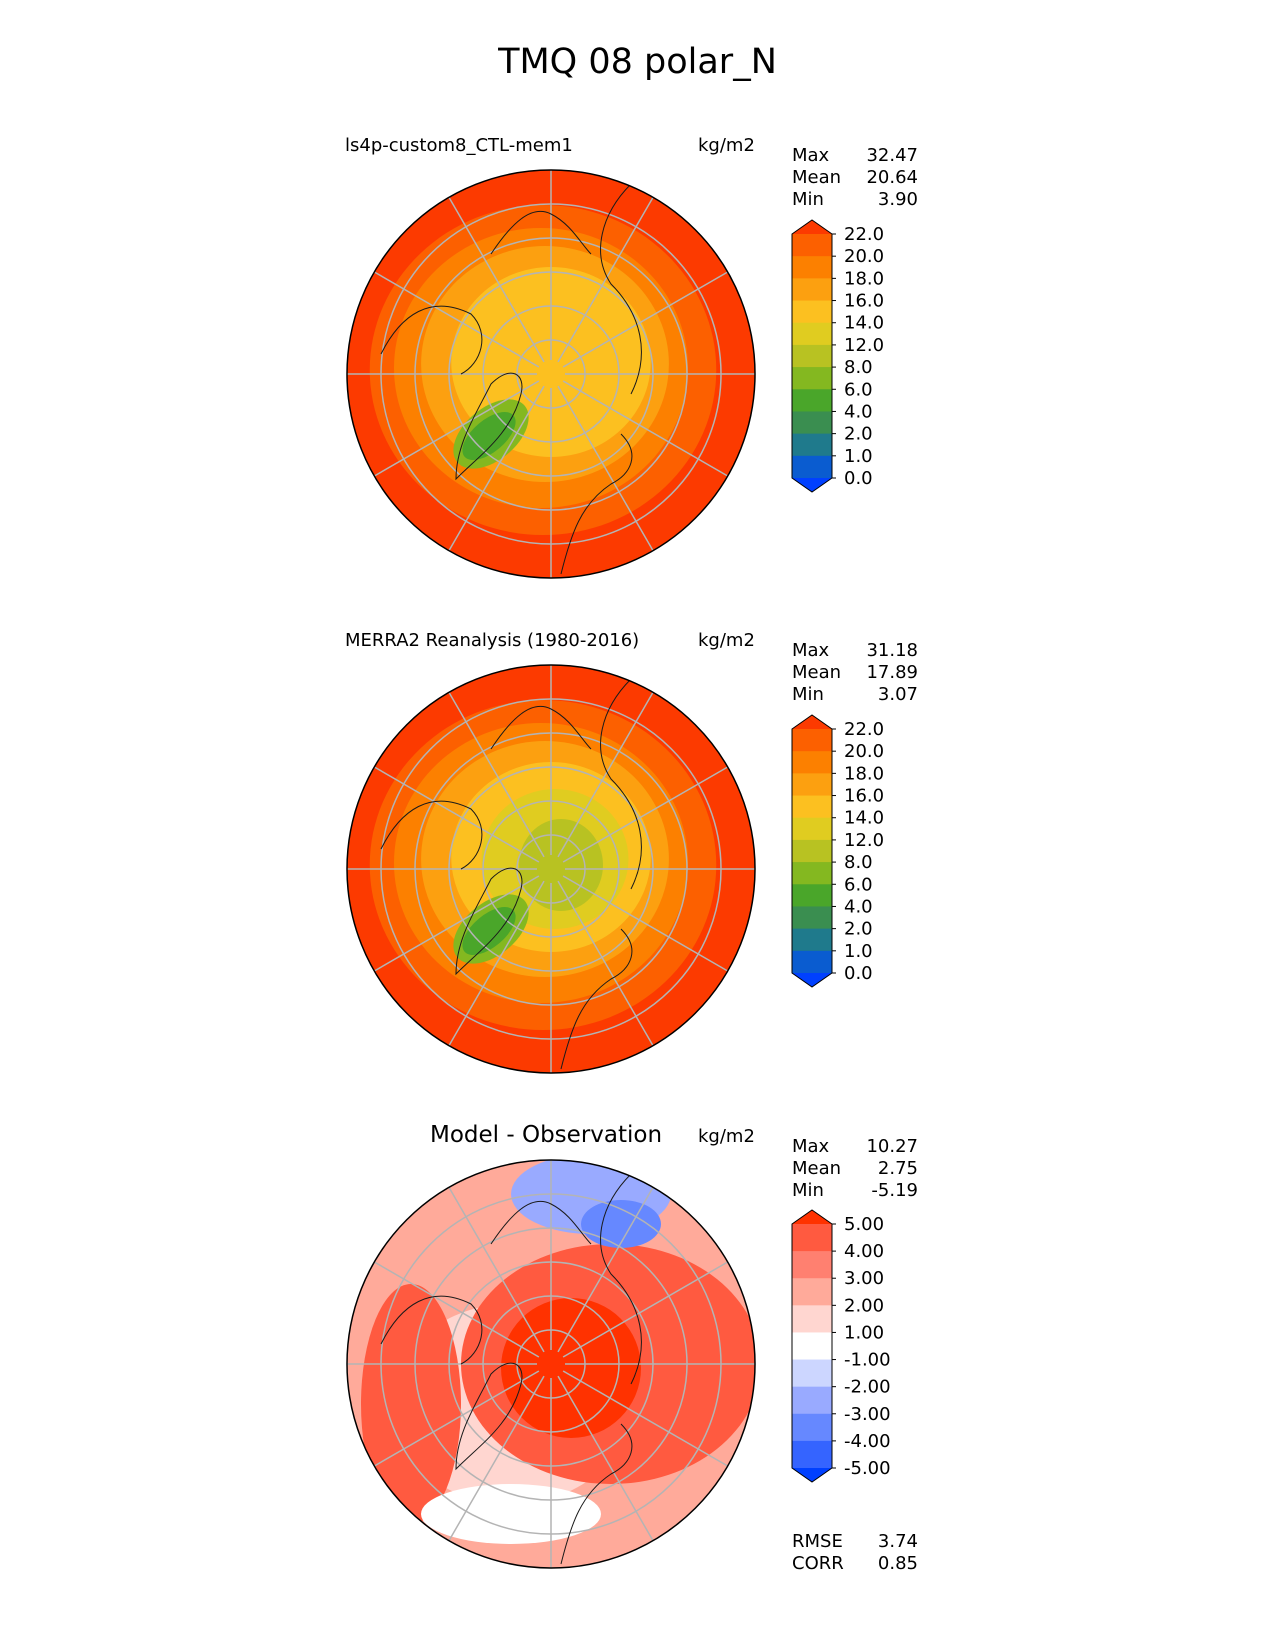  Describe the element at coordinates (551, 869) in the screenshot. I see `panel-2-polar-map` at that location.